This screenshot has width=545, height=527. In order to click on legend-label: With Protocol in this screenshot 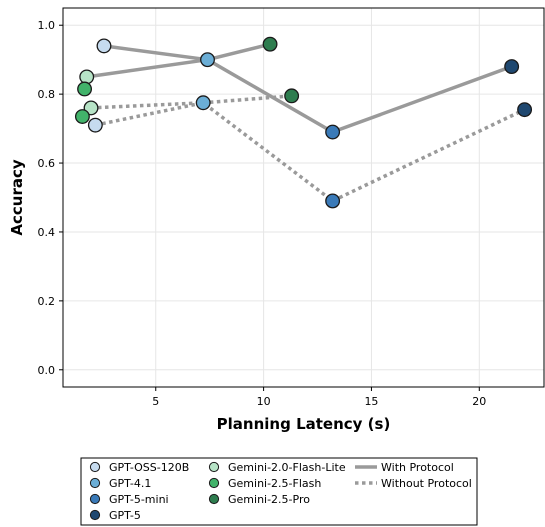, I will do `click(417, 467)`.